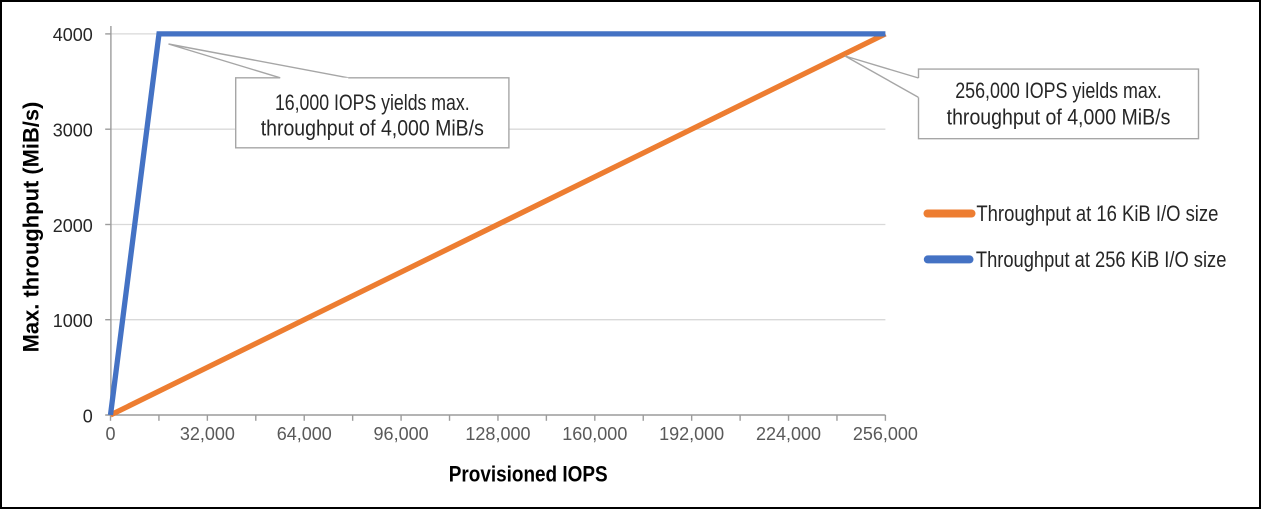  Describe the element at coordinates (594, 434) in the screenshot. I see `svg-text: 160,000` at that location.